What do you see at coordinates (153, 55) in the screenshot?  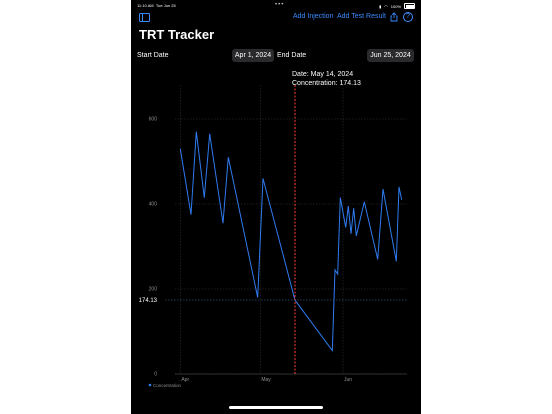 I see `start-date-label: Start Date` at bounding box center [153, 55].